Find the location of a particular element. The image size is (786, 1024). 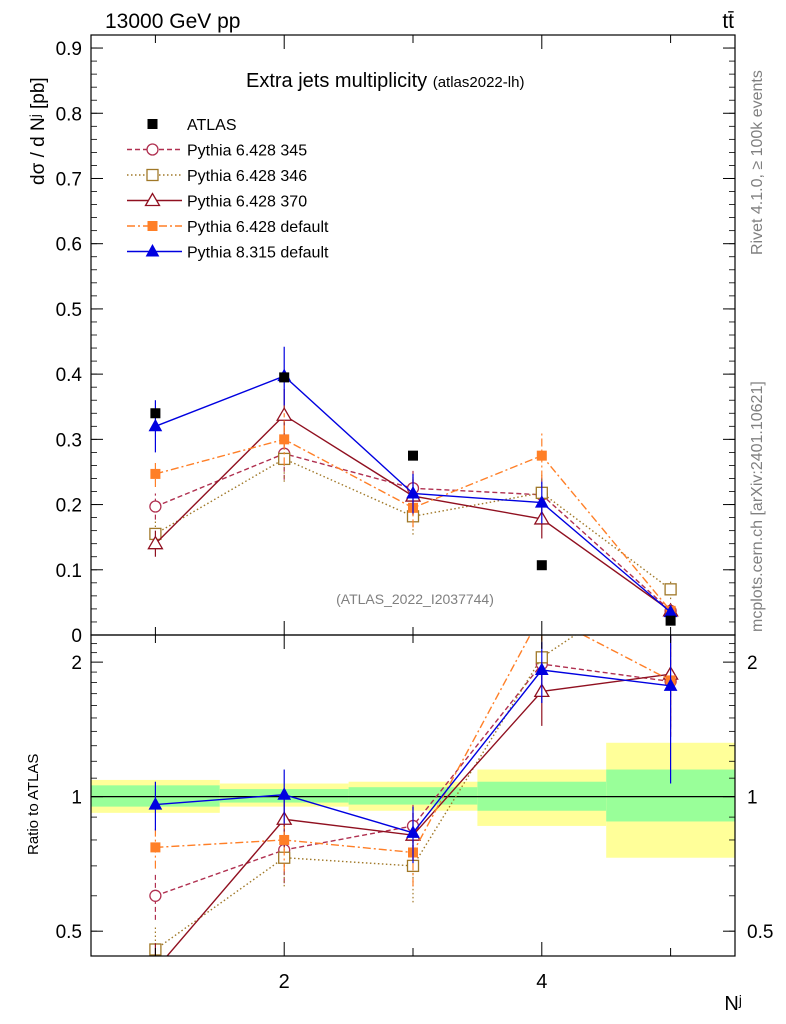

legend-entry-pythia-6-428-default: Pythia 6.428 default is located at coordinates (228, 227).